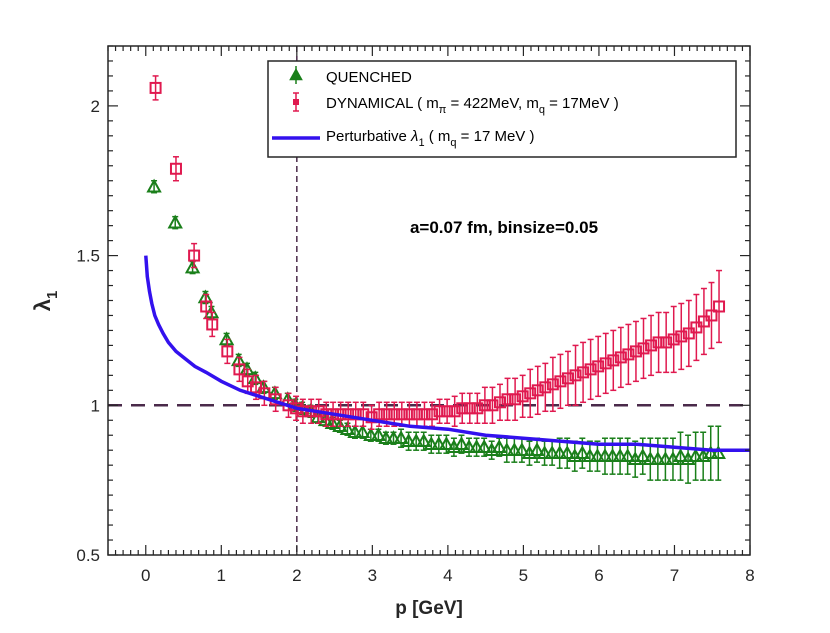 Image resolution: width=830 pixels, height=633 pixels. I want to click on x-tick-label: 5, so click(523, 575).